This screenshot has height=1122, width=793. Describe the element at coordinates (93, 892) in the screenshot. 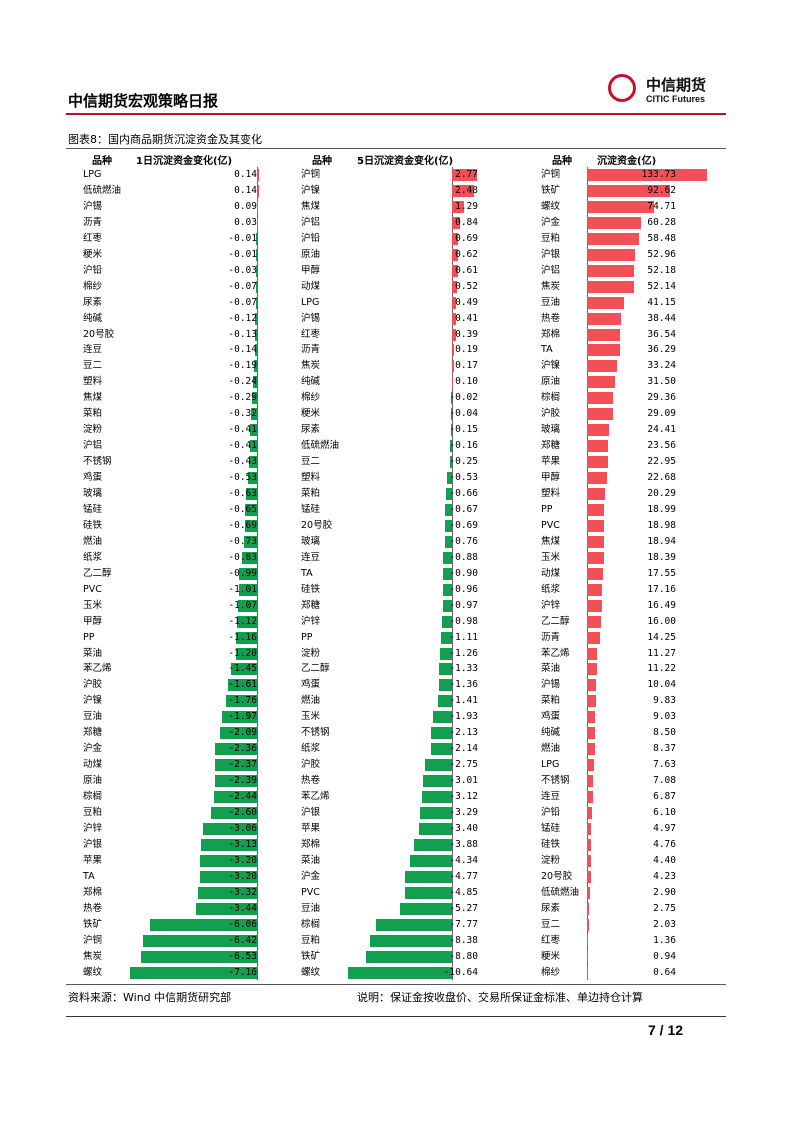

I see `chart-1-category-label: 郑棉` at that location.